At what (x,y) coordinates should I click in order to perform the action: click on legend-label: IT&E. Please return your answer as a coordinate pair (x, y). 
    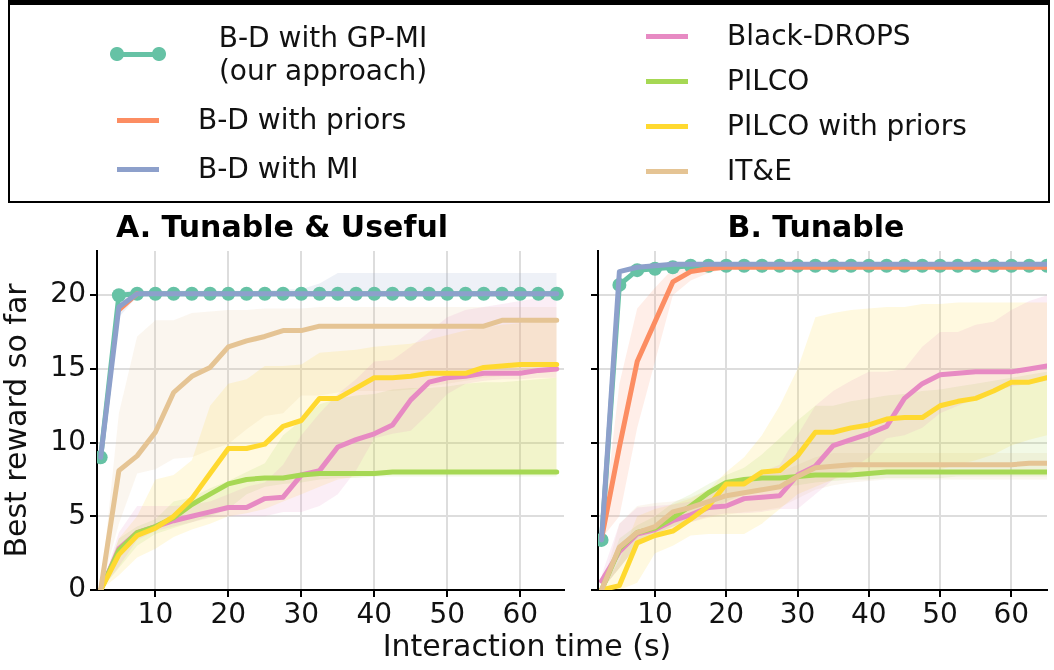
    Looking at the image, I should click on (759, 170).